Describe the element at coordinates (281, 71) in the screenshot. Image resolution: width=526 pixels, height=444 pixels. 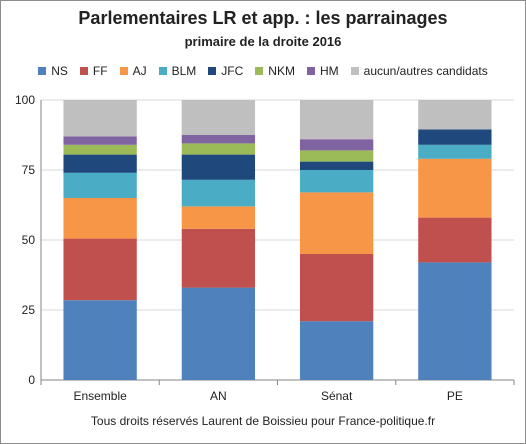
I see `legend-label: NKM` at that location.